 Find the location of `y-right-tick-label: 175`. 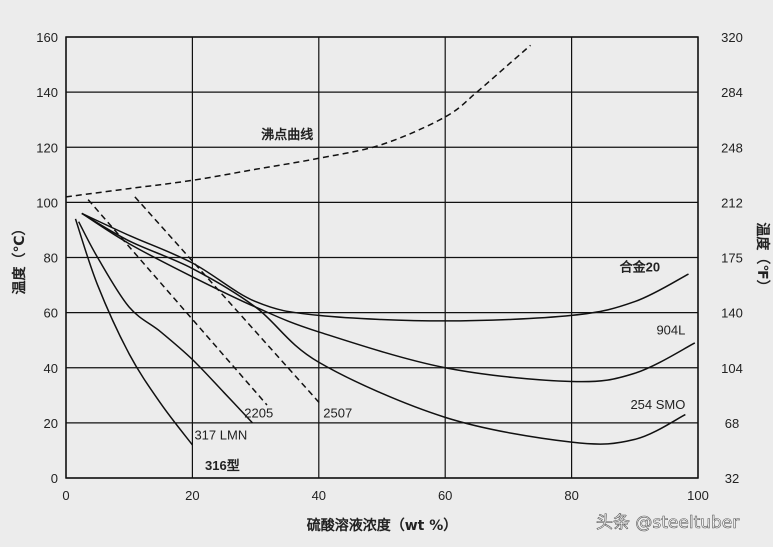

y-right-tick-label: 175 is located at coordinates (732, 258).